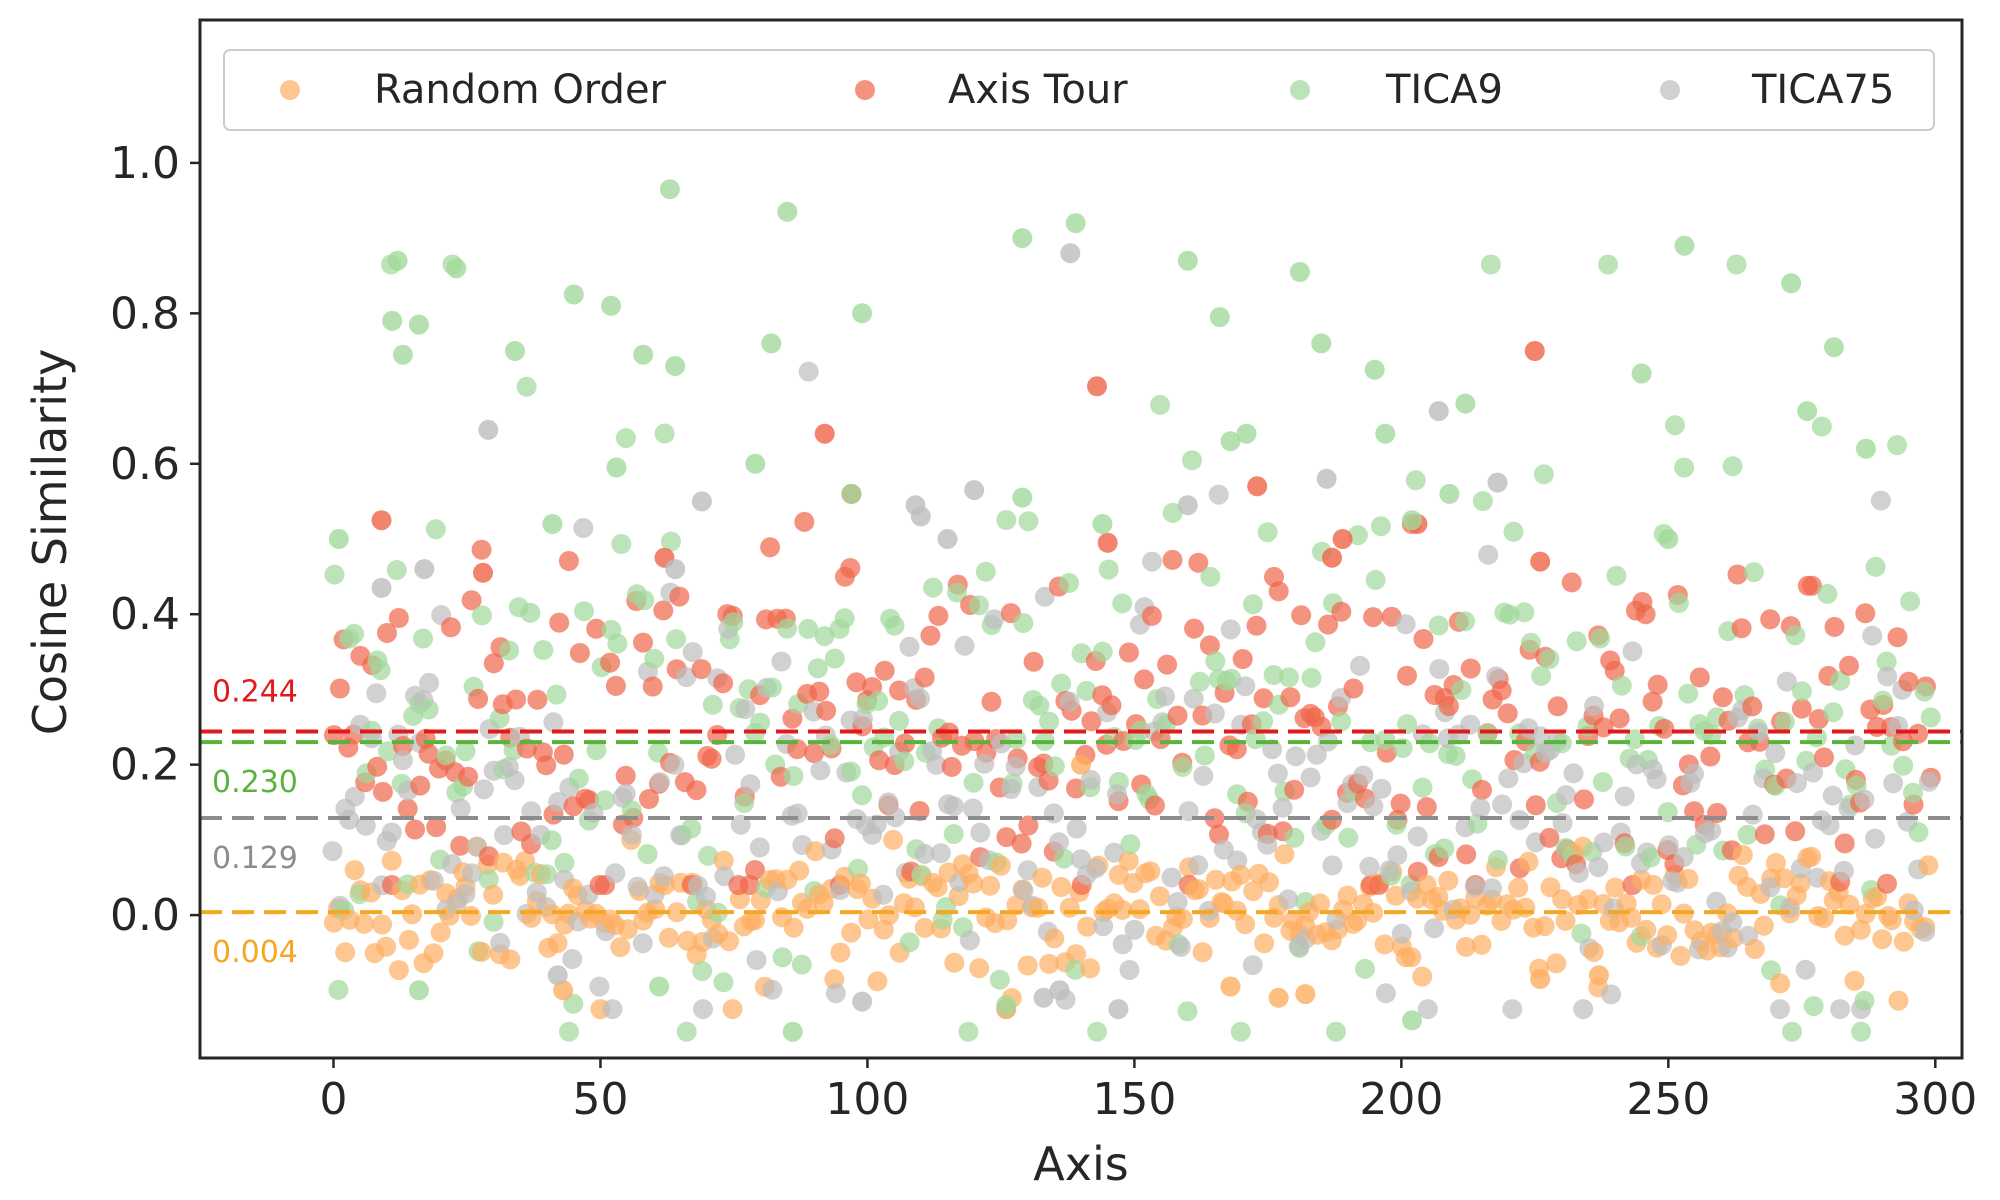  Describe the element at coordinates (1822, 90) in the screenshot. I see `legend-label-tica75: TICA75` at that location.